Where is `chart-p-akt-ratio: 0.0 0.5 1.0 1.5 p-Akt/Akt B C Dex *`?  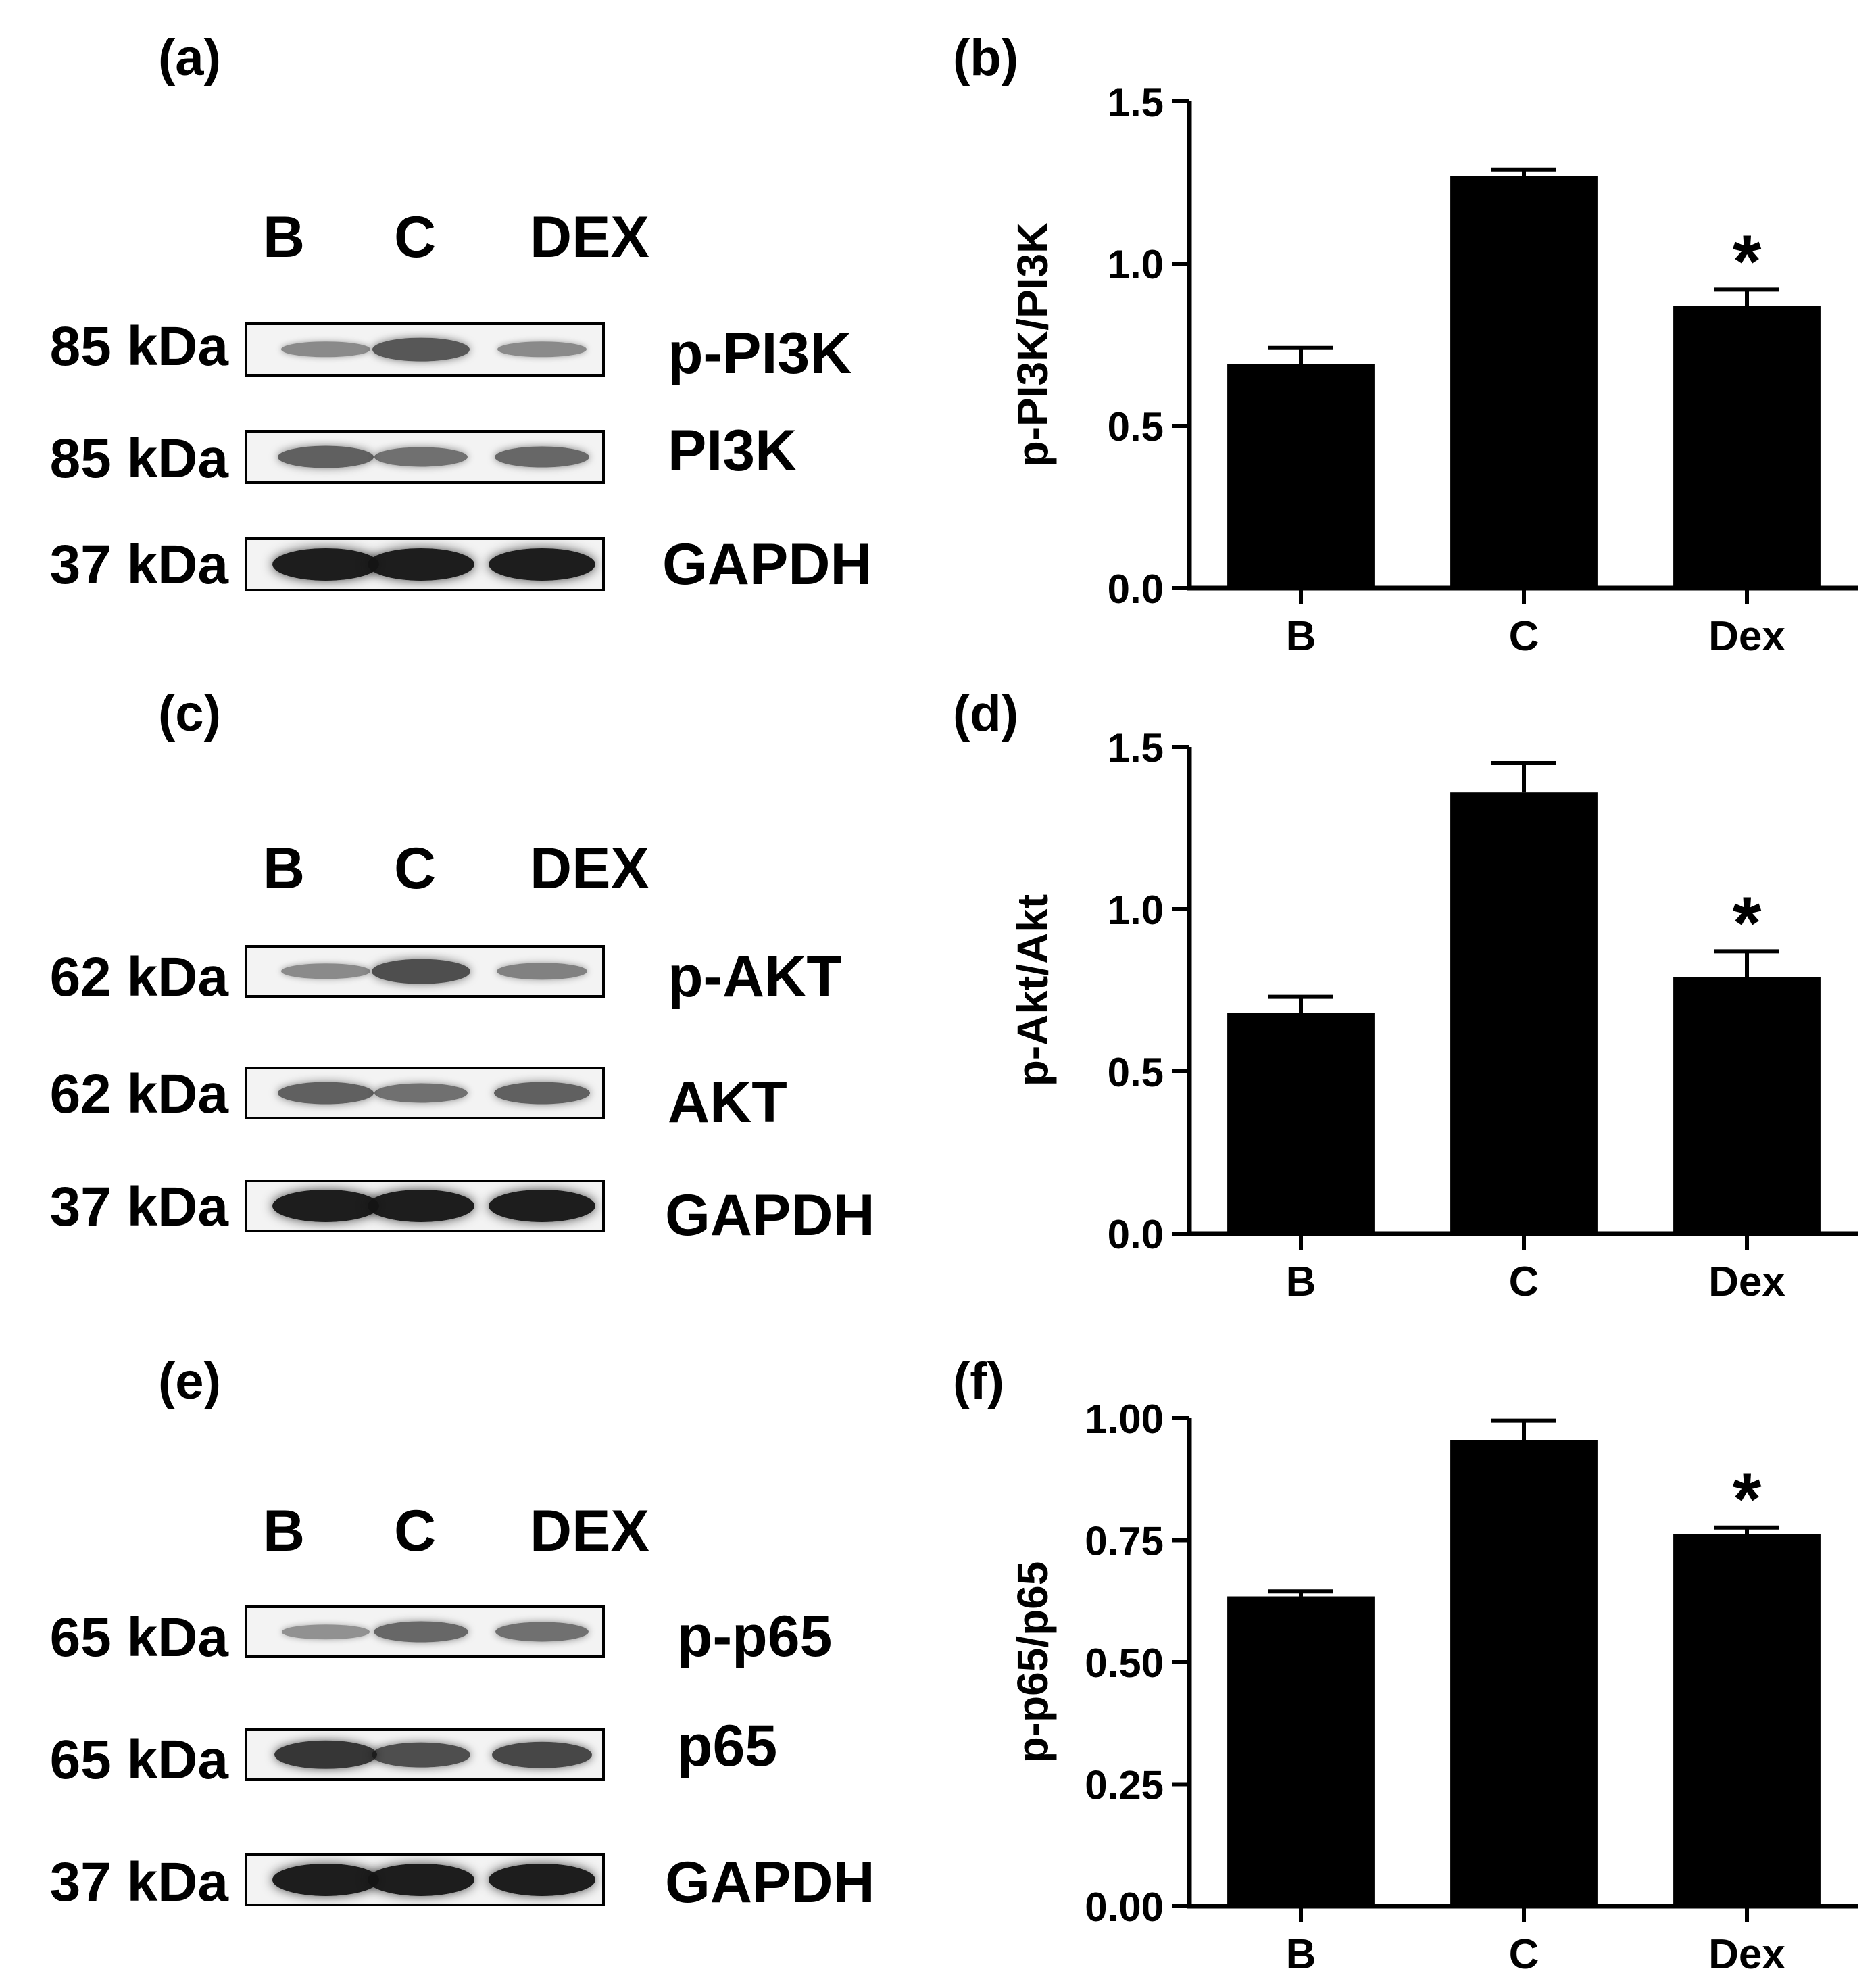 chart-p-akt-ratio: 0.0 0.5 1.0 1.5 p-Akt/Akt B C Dex * is located at coordinates (1433, 1015).